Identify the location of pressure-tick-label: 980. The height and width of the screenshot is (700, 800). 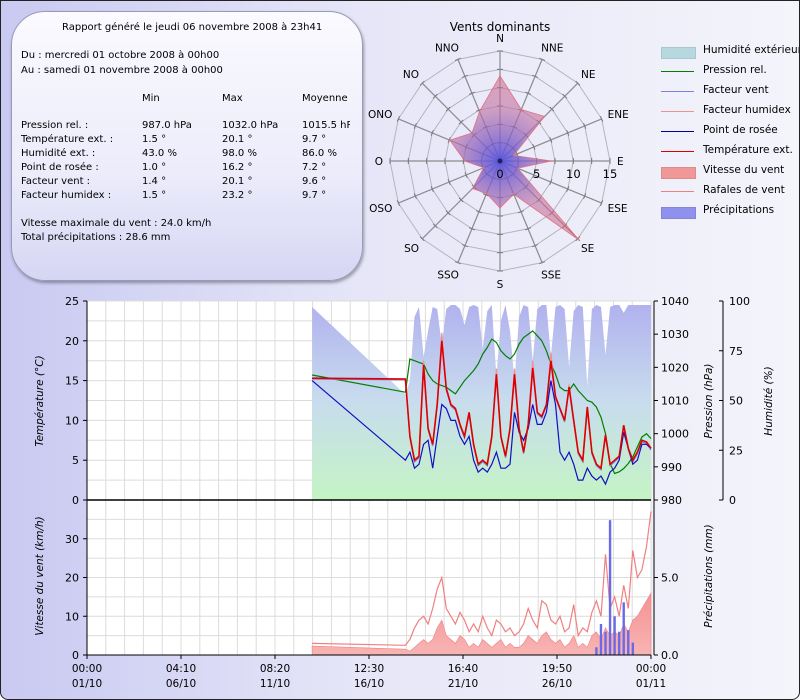
(671, 500).